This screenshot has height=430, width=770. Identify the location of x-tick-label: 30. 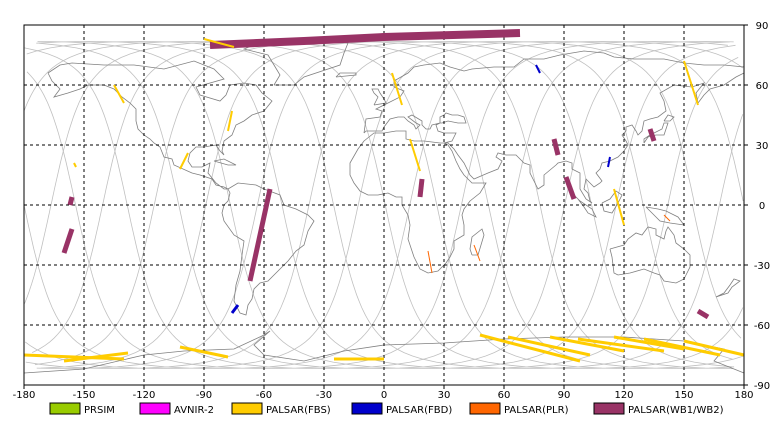
(444, 395).